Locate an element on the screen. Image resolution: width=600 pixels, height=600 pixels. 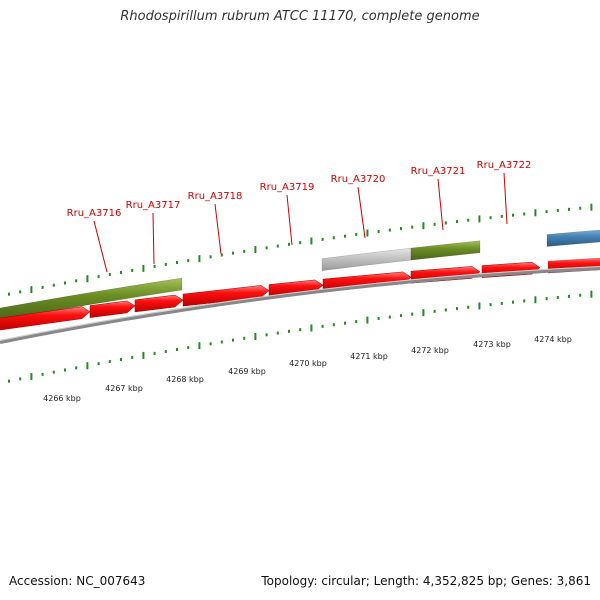
gene-bar is located at coordinates (445, 250).